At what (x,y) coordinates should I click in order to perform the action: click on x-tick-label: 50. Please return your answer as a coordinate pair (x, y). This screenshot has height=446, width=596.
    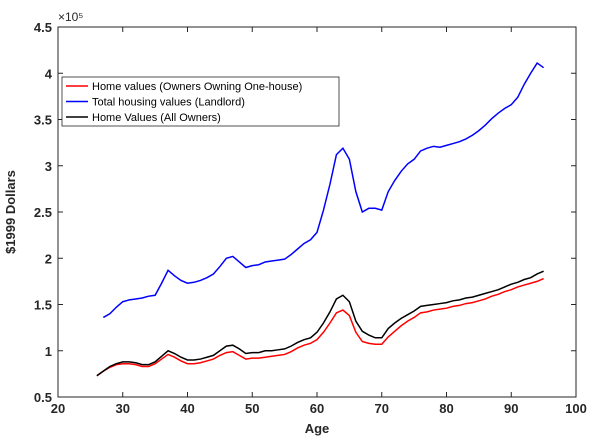
    Looking at the image, I should click on (252, 408).